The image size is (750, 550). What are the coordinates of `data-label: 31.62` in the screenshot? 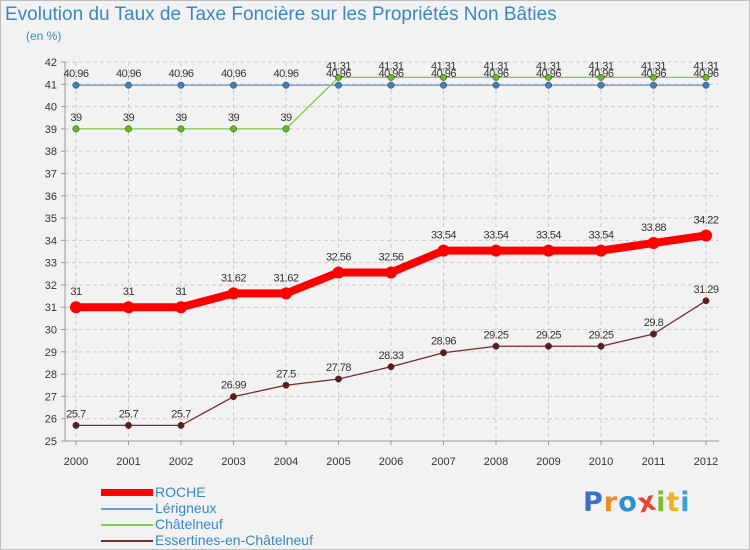 It's located at (233, 278).